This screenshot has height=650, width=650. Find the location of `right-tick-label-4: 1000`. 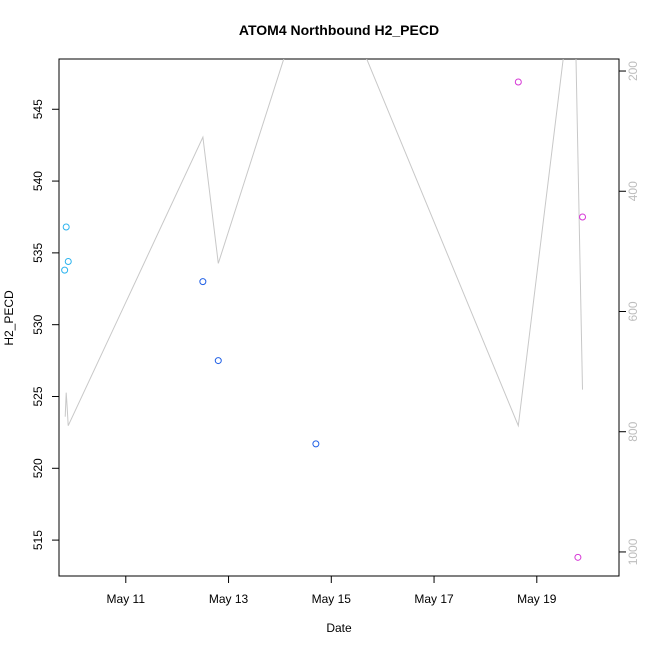

right-tick-label-4: 1000 is located at coordinates (633, 551).